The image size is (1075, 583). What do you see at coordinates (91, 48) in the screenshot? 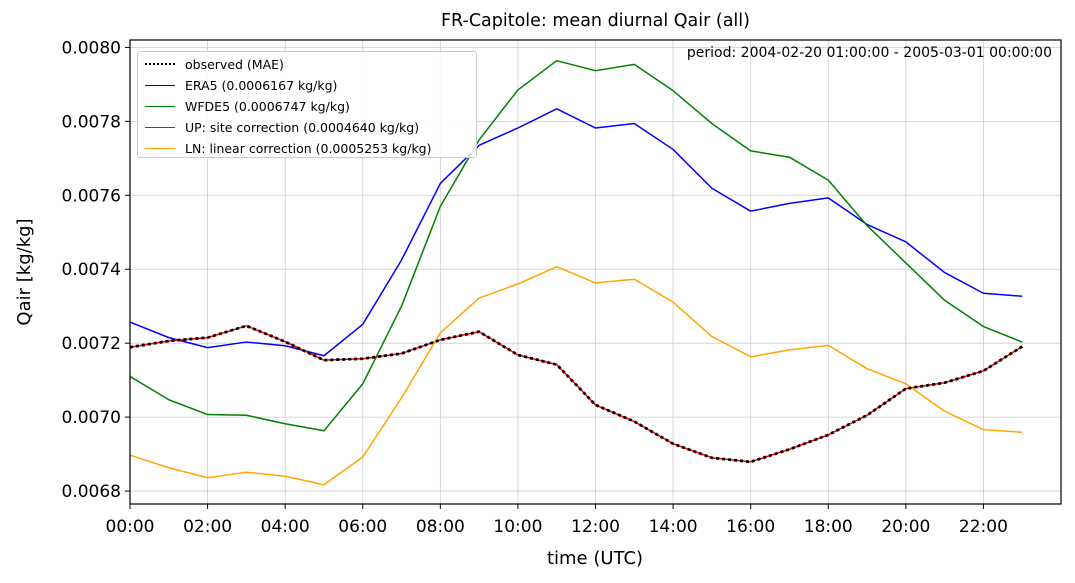
I see `y-tick-label: 0.0080` at bounding box center [91, 48].